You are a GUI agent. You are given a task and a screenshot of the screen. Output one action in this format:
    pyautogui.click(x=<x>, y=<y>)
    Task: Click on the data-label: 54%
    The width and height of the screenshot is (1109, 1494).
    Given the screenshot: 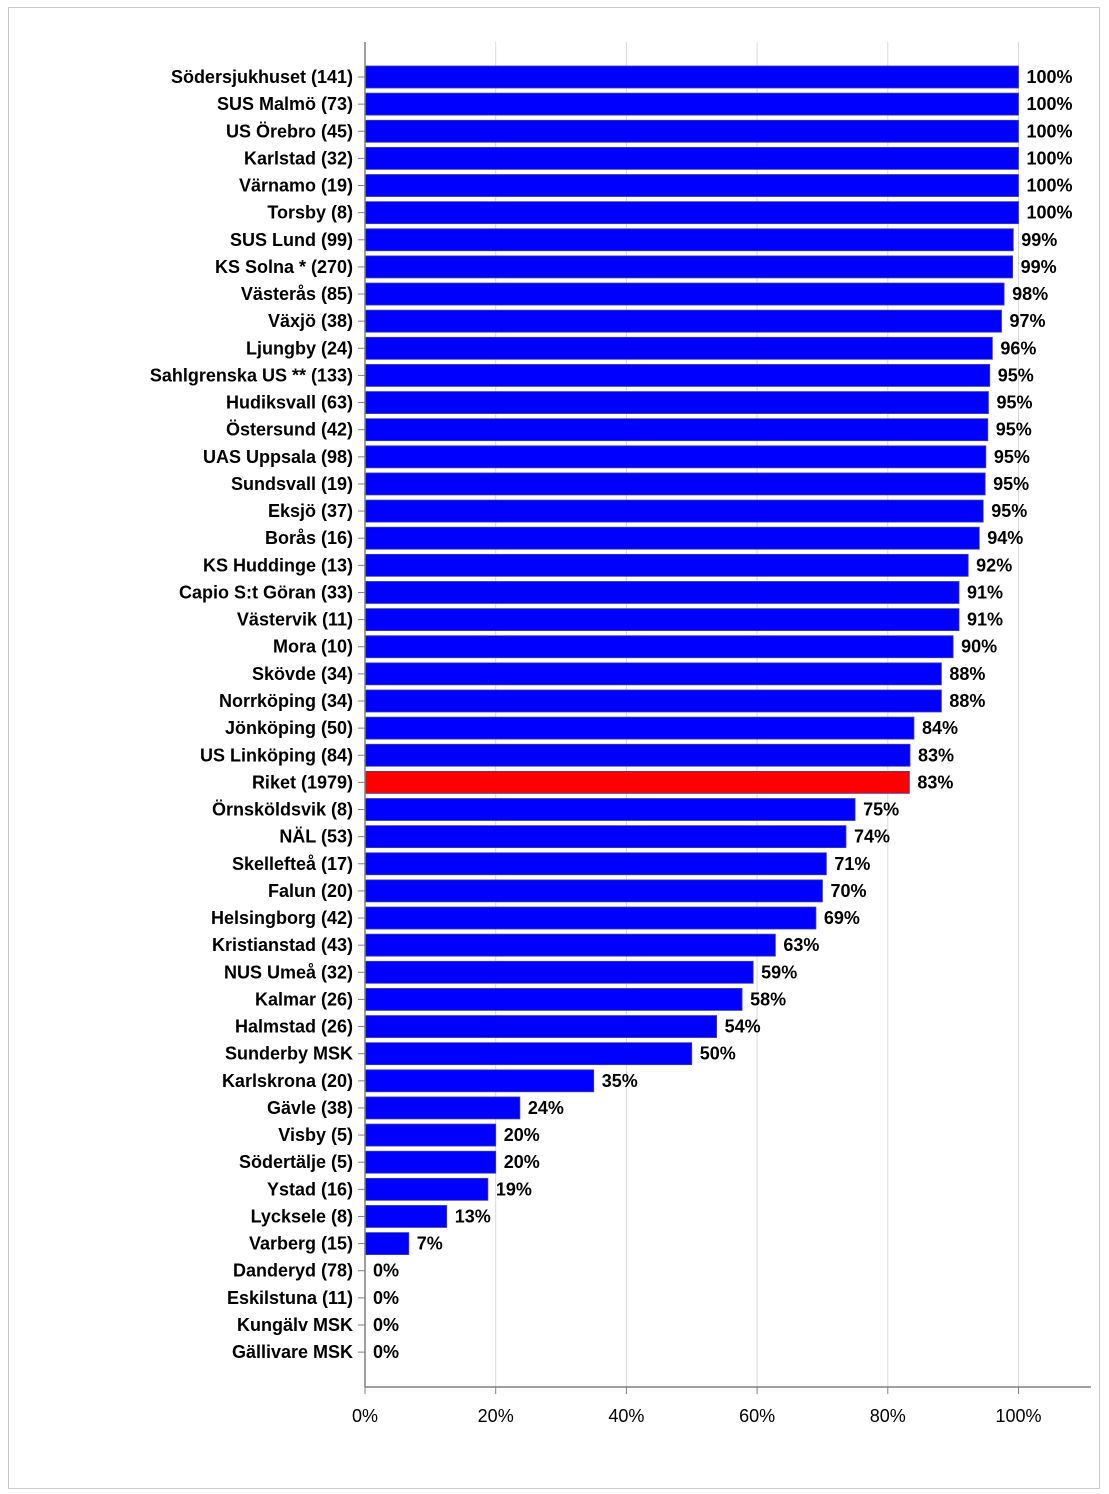 What is the action you would take?
    pyautogui.click(x=743, y=1027)
    